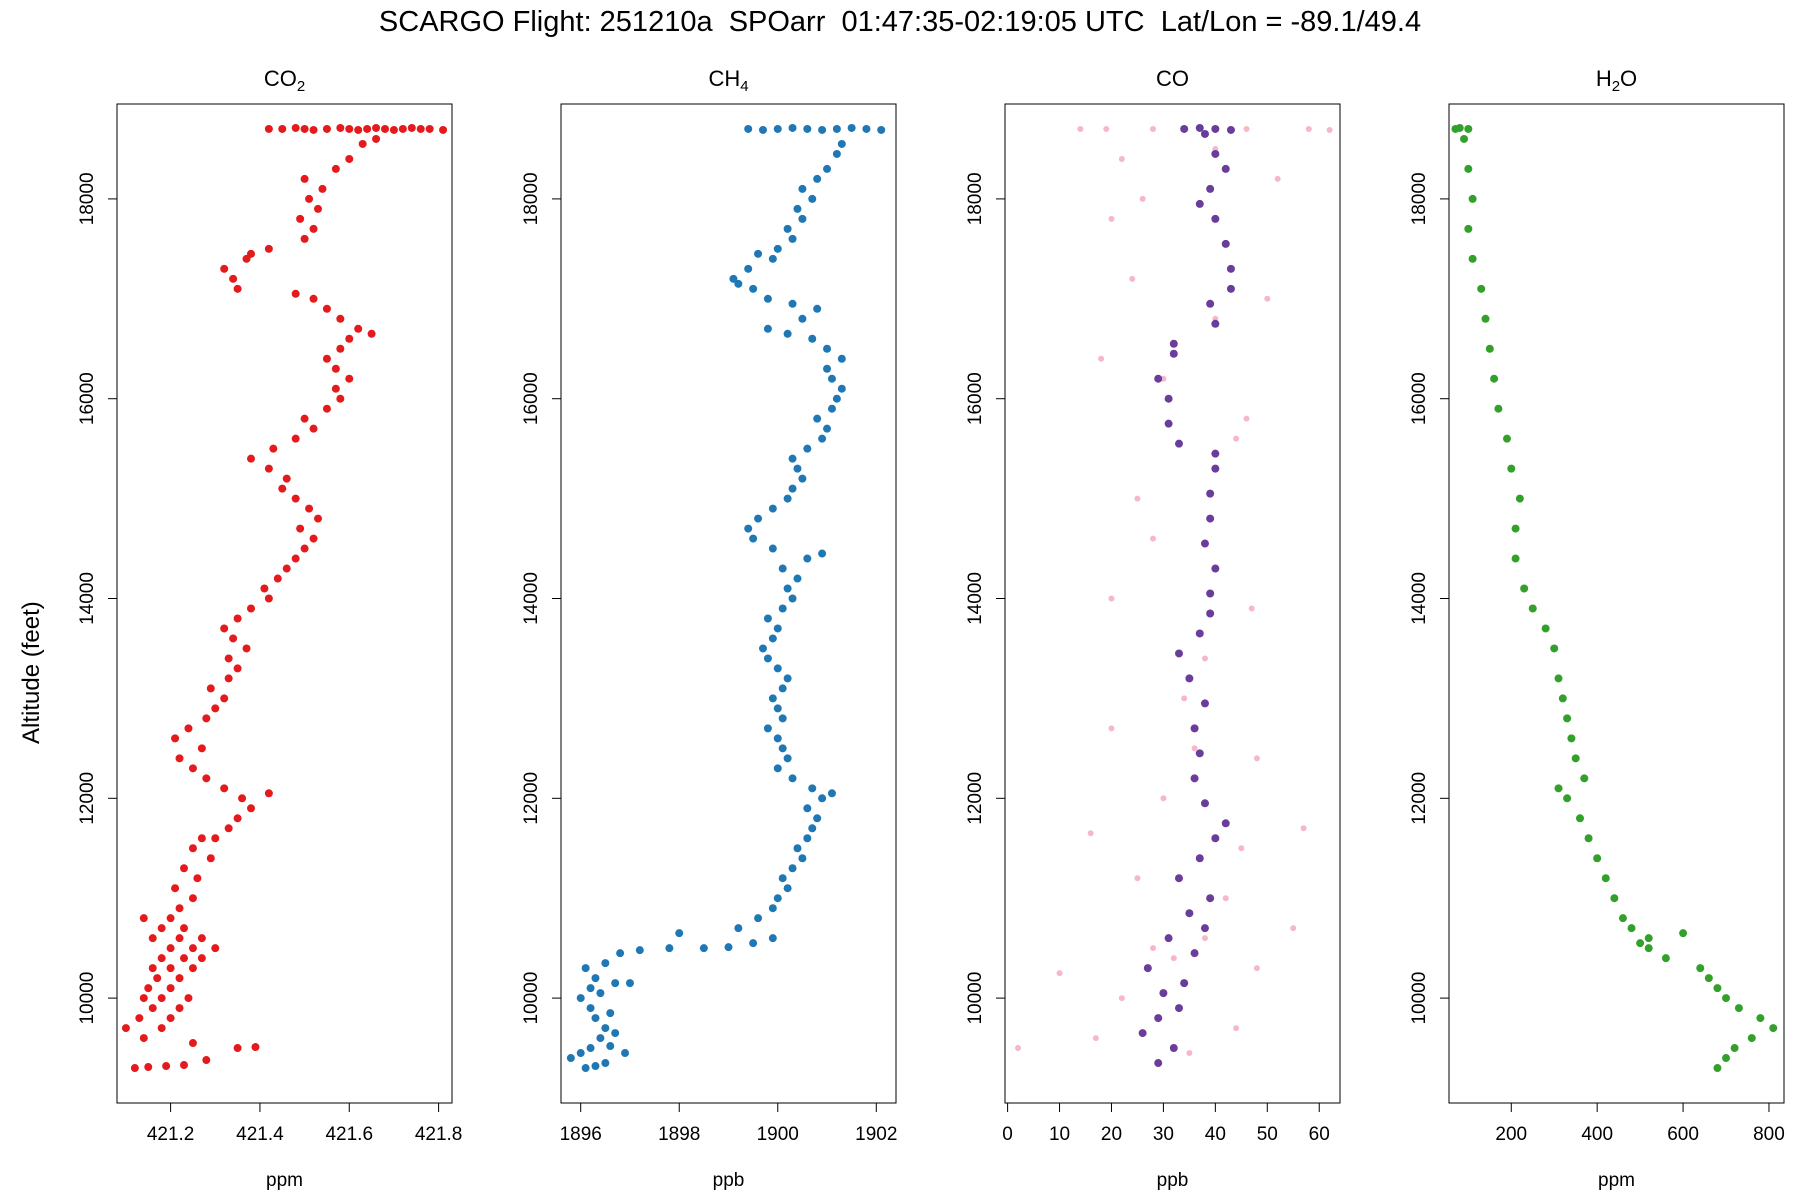 The image size is (1800, 1200). What do you see at coordinates (729, 1180) in the screenshot?
I see `x-axis-label: ppb` at bounding box center [729, 1180].